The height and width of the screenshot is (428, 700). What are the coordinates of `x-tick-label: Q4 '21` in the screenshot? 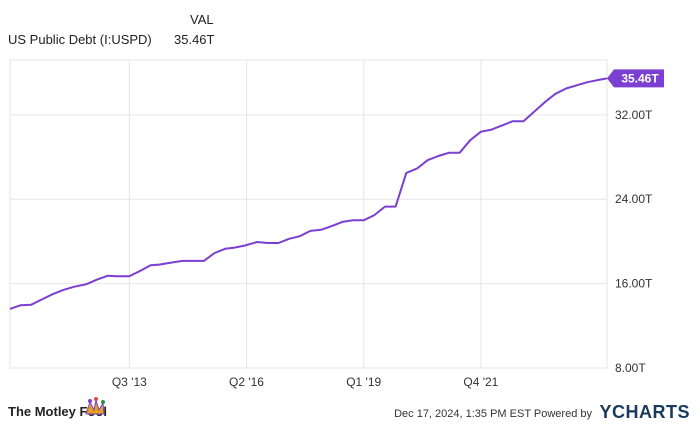 It's located at (480, 382).